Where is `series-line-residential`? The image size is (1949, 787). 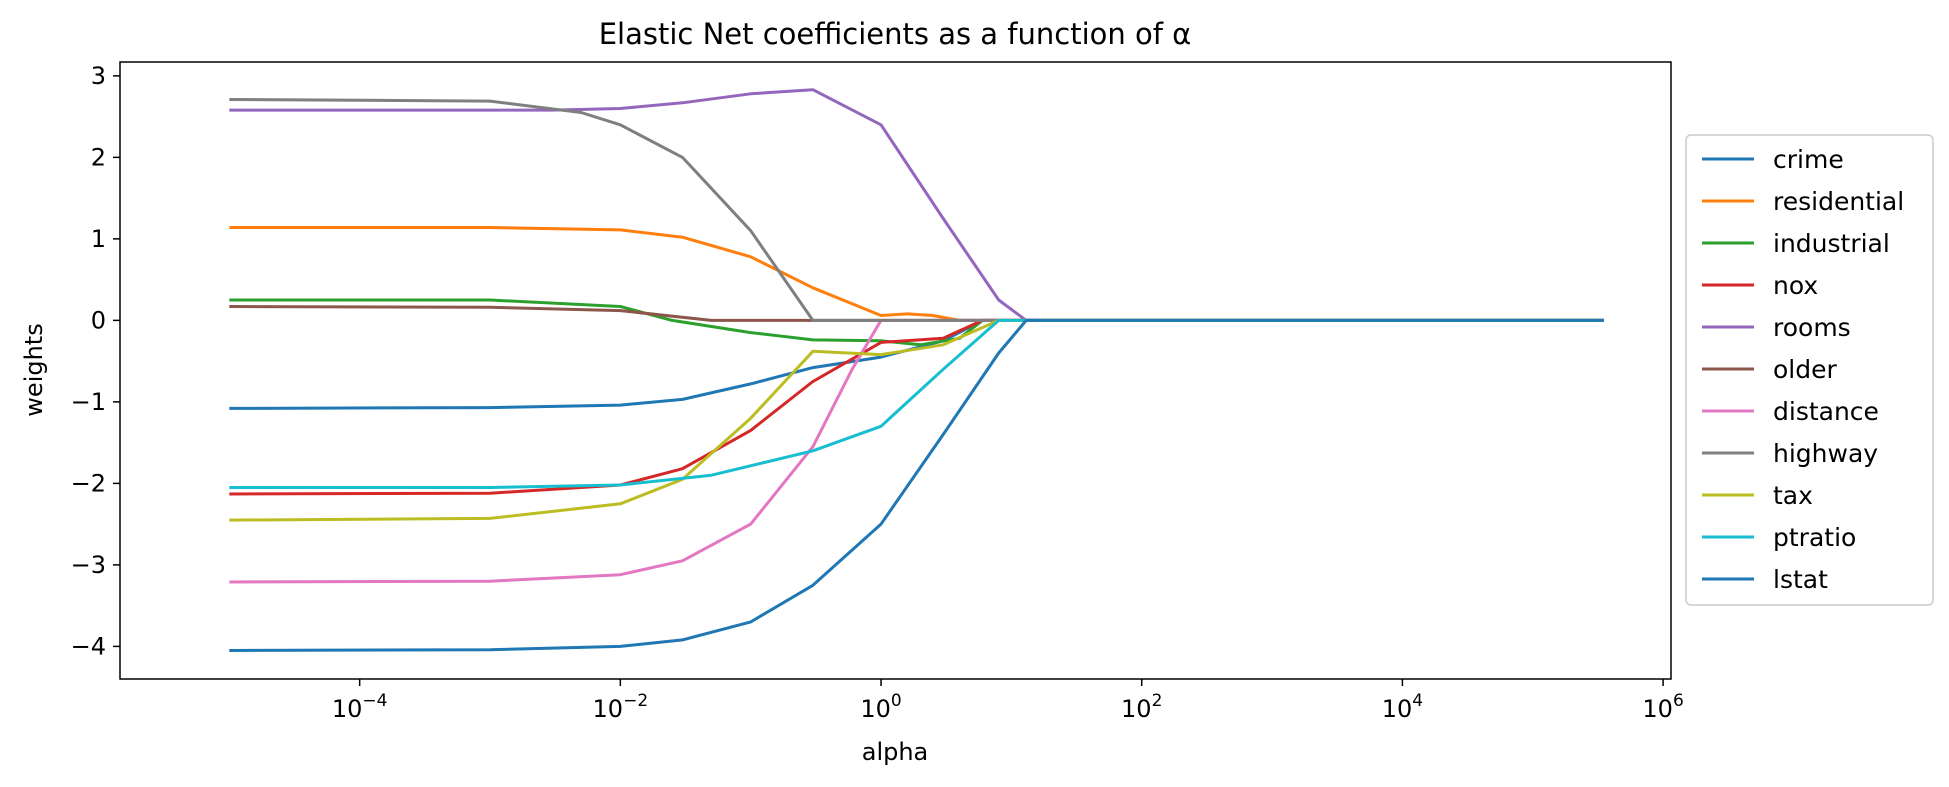 series-line-residential is located at coordinates (916, 274).